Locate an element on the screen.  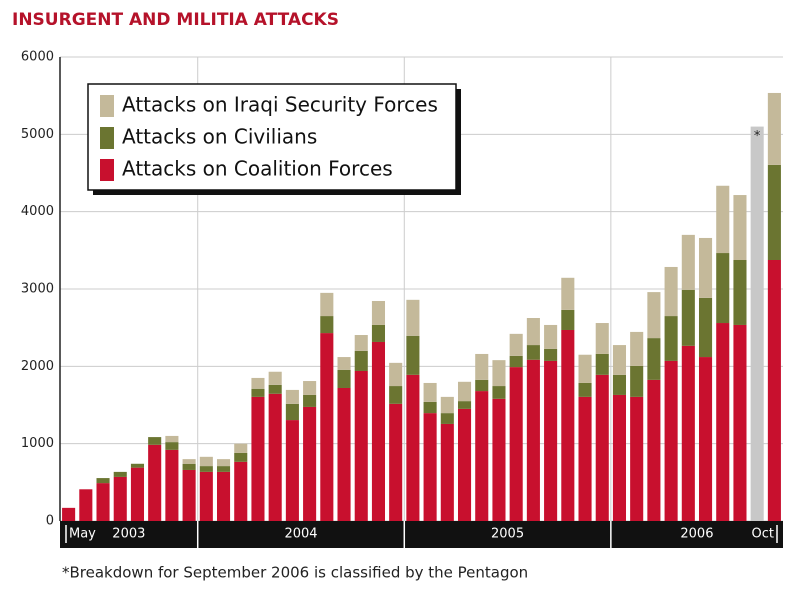
legend is located at coordinates (272, 137).